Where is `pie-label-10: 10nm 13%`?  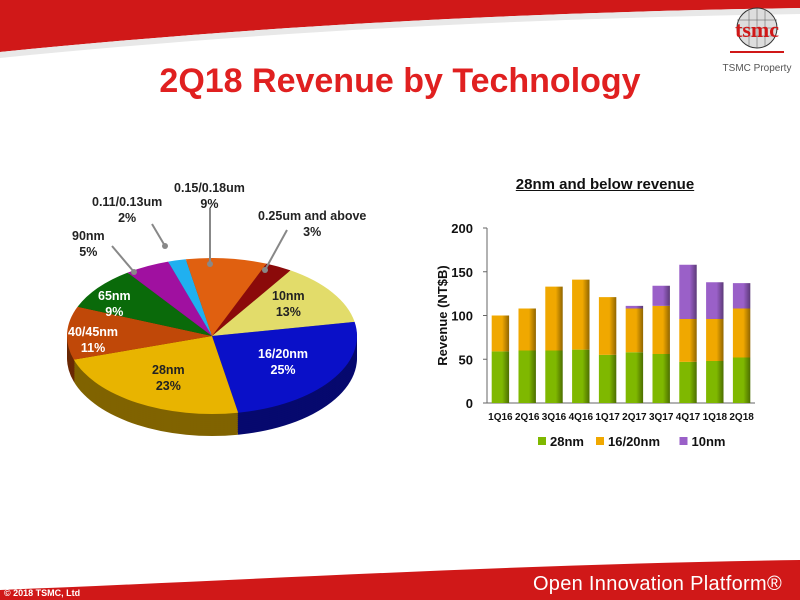 pie-label-10: 10nm 13% is located at coordinates (288, 304).